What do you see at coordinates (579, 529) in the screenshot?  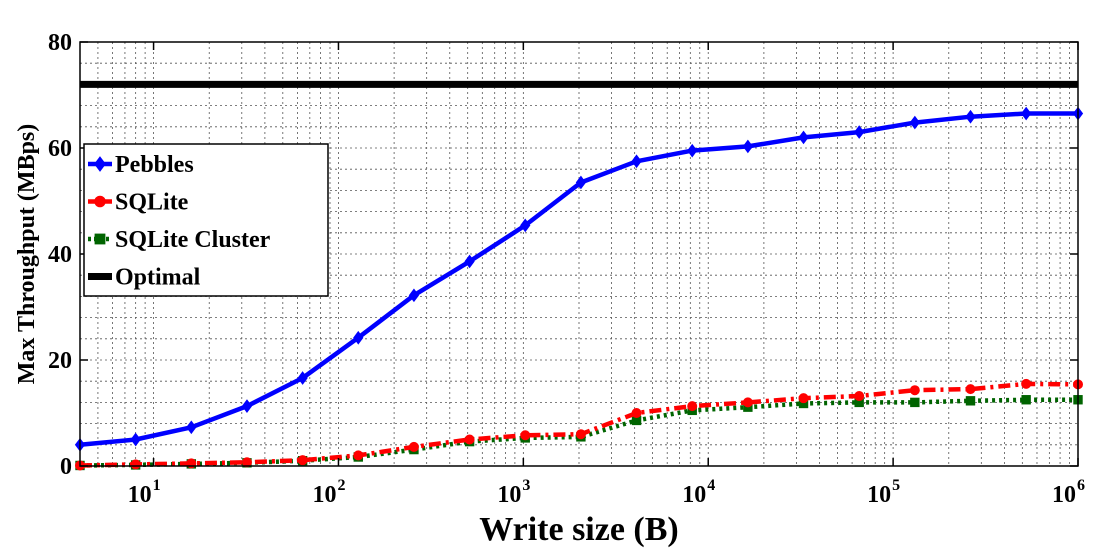 I see `x-axis-label: Write size (B)` at bounding box center [579, 529].